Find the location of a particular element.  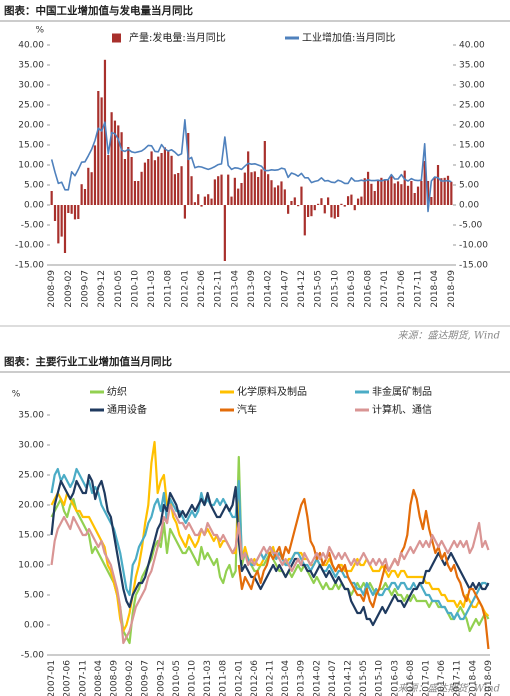

y-tick-label: -15.00 is located at coordinates (29, 266).